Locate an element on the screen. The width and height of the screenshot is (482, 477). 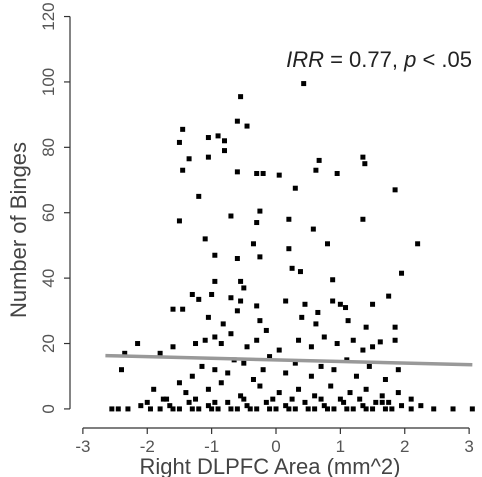
y-tick-label: 120 is located at coordinates (48, 16).